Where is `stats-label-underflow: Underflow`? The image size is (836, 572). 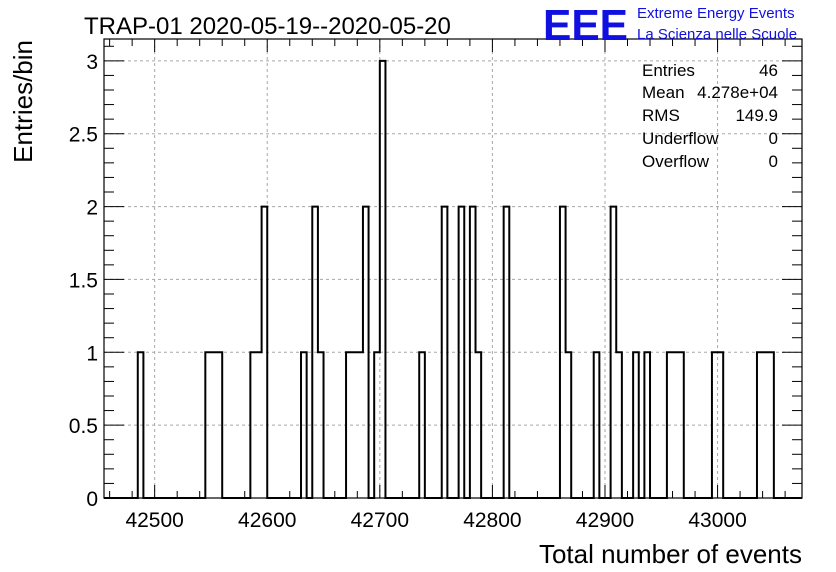
stats-label-underflow: Underflow is located at coordinates (680, 138).